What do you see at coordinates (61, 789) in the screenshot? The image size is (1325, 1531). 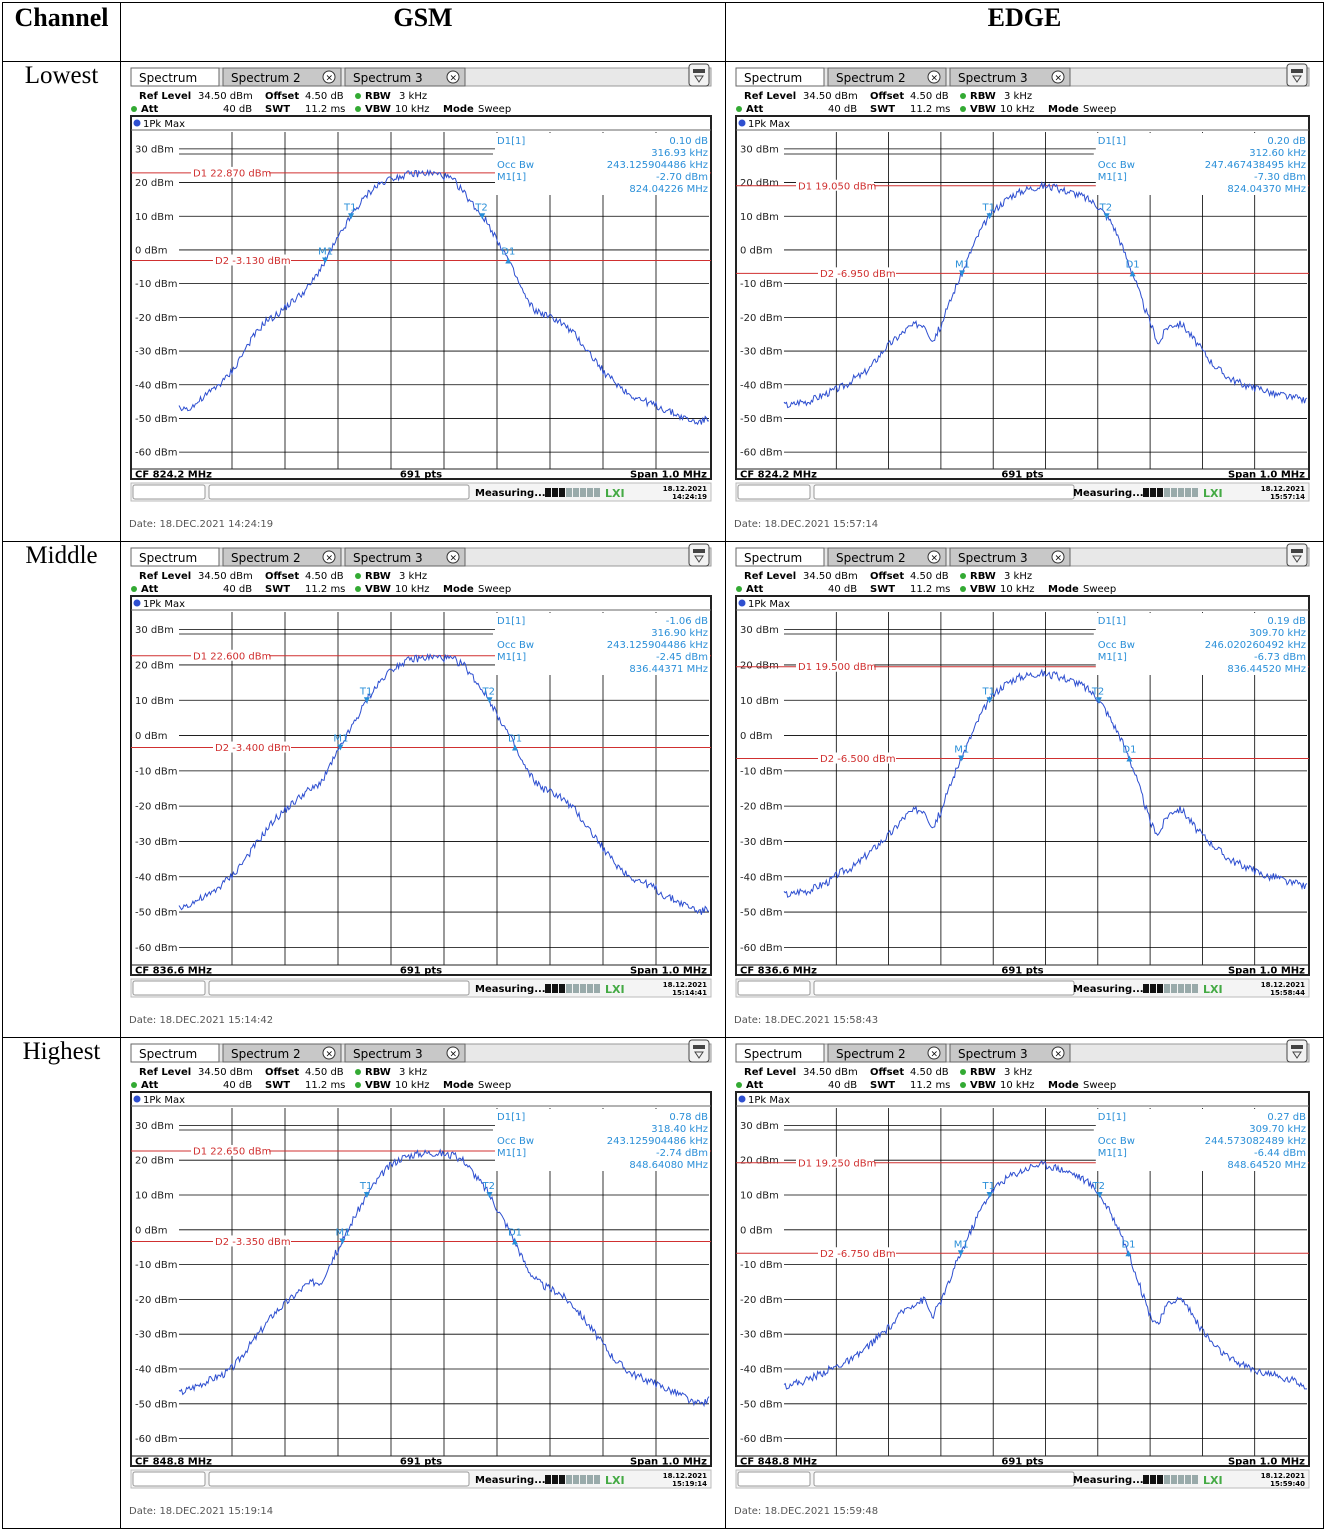 I see `row-label-middle: Middle` at bounding box center [61, 789].